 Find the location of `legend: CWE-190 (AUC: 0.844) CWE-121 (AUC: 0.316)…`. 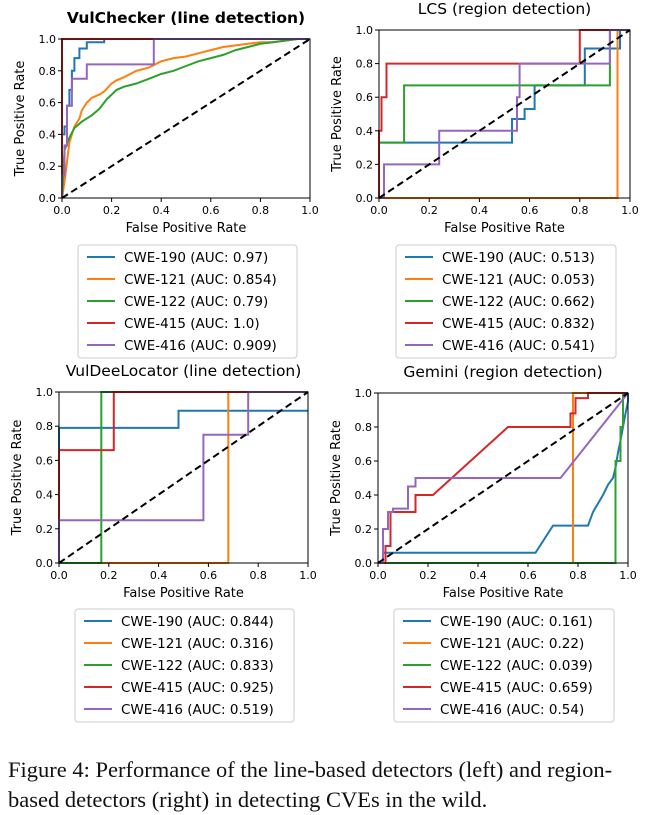

legend: CWE-190 (AUC: 0.844) CWE-121 (AUC: 0.316)… is located at coordinates (184, 665).